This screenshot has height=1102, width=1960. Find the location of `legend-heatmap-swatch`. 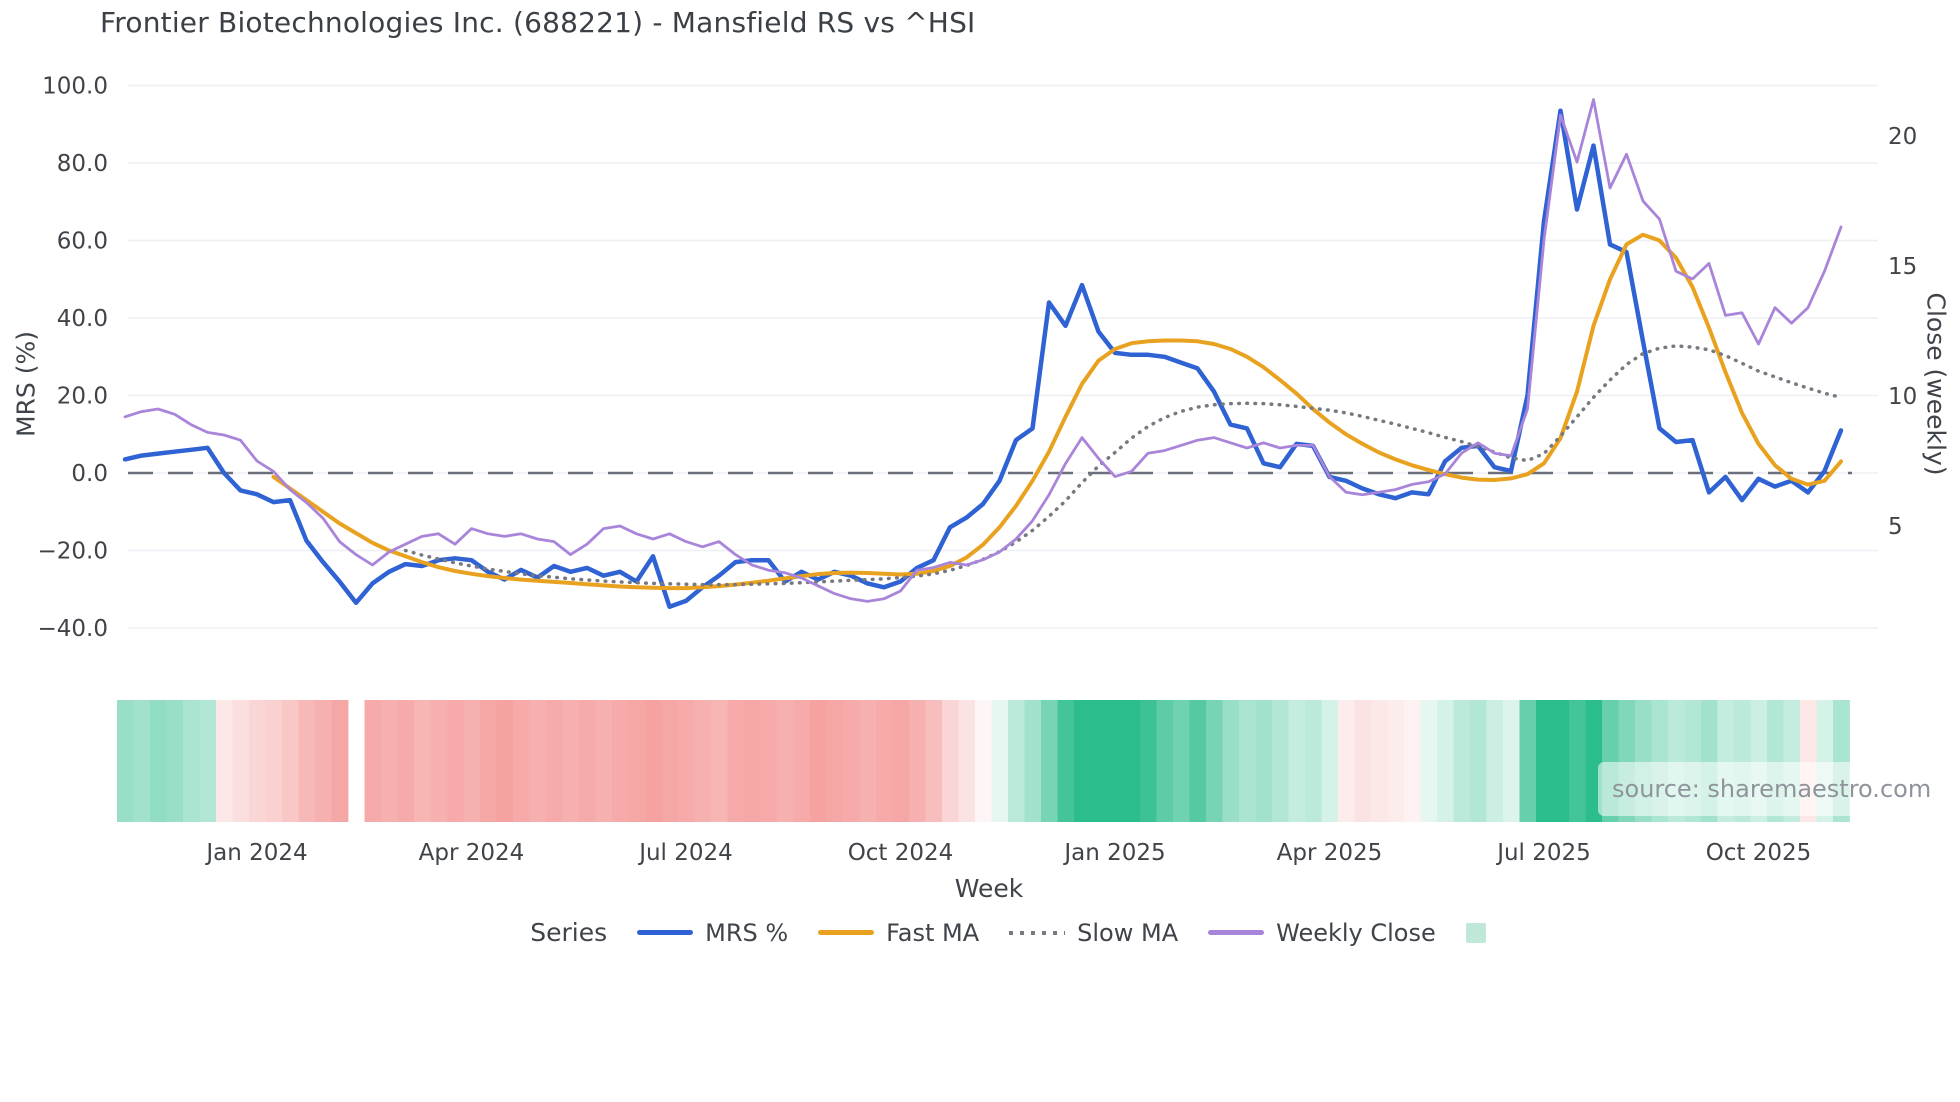

legend-heatmap-swatch is located at coordinates (1475, 932).